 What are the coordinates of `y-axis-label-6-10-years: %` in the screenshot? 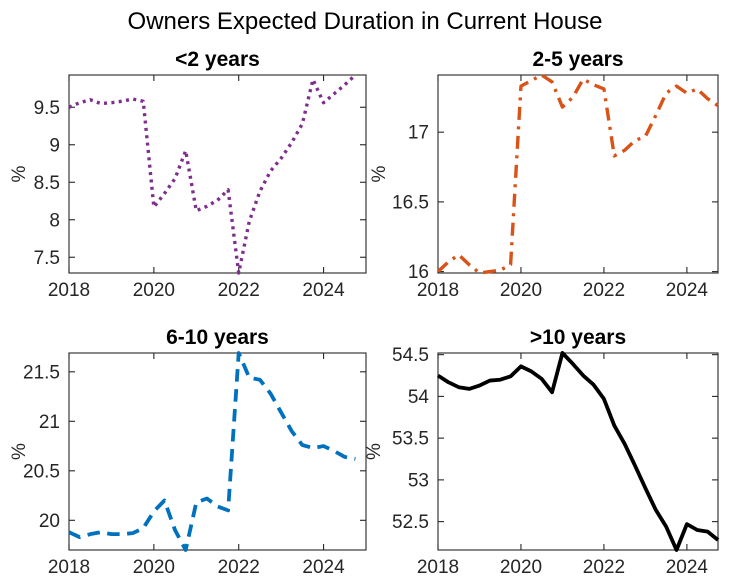 It's located at (19, 451).